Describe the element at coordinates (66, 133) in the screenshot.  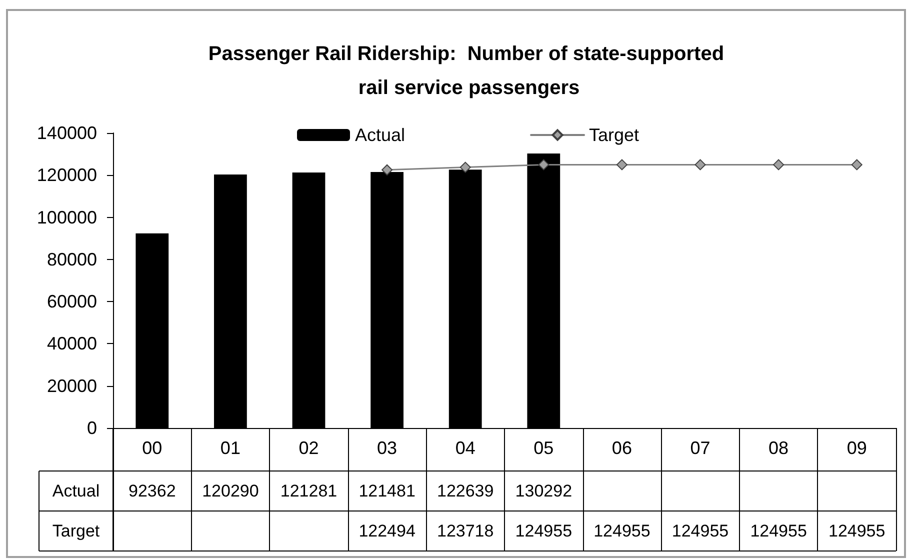
I see `y-tick-label: 140000` at that location.